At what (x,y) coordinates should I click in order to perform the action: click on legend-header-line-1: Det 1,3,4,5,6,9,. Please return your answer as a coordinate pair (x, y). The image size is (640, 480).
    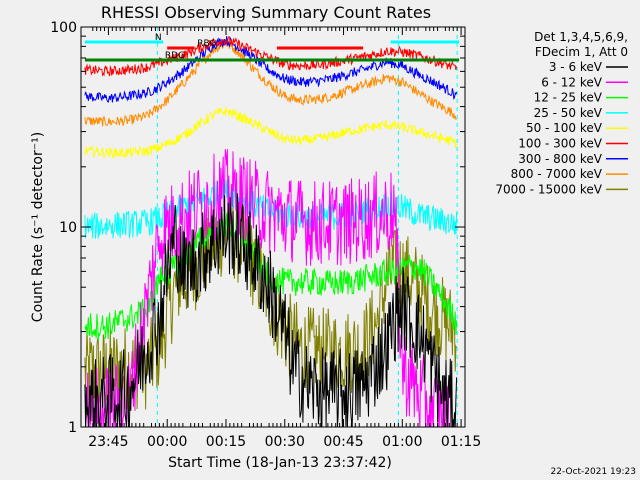
    Looking at the image, I should click on (581, 37).